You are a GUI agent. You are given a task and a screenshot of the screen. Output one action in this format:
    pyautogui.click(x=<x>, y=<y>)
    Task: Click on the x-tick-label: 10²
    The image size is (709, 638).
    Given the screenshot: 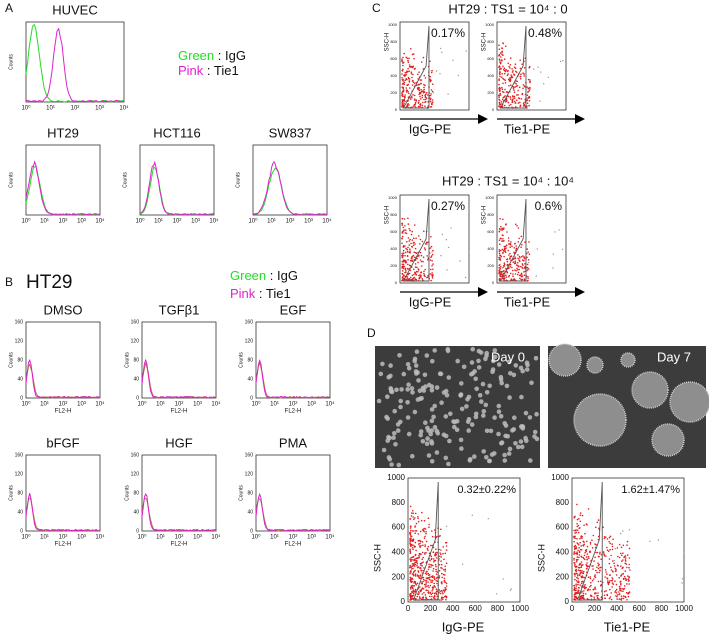 What is the action you would take?
    pyautogui.click(x=179, y=538)
    